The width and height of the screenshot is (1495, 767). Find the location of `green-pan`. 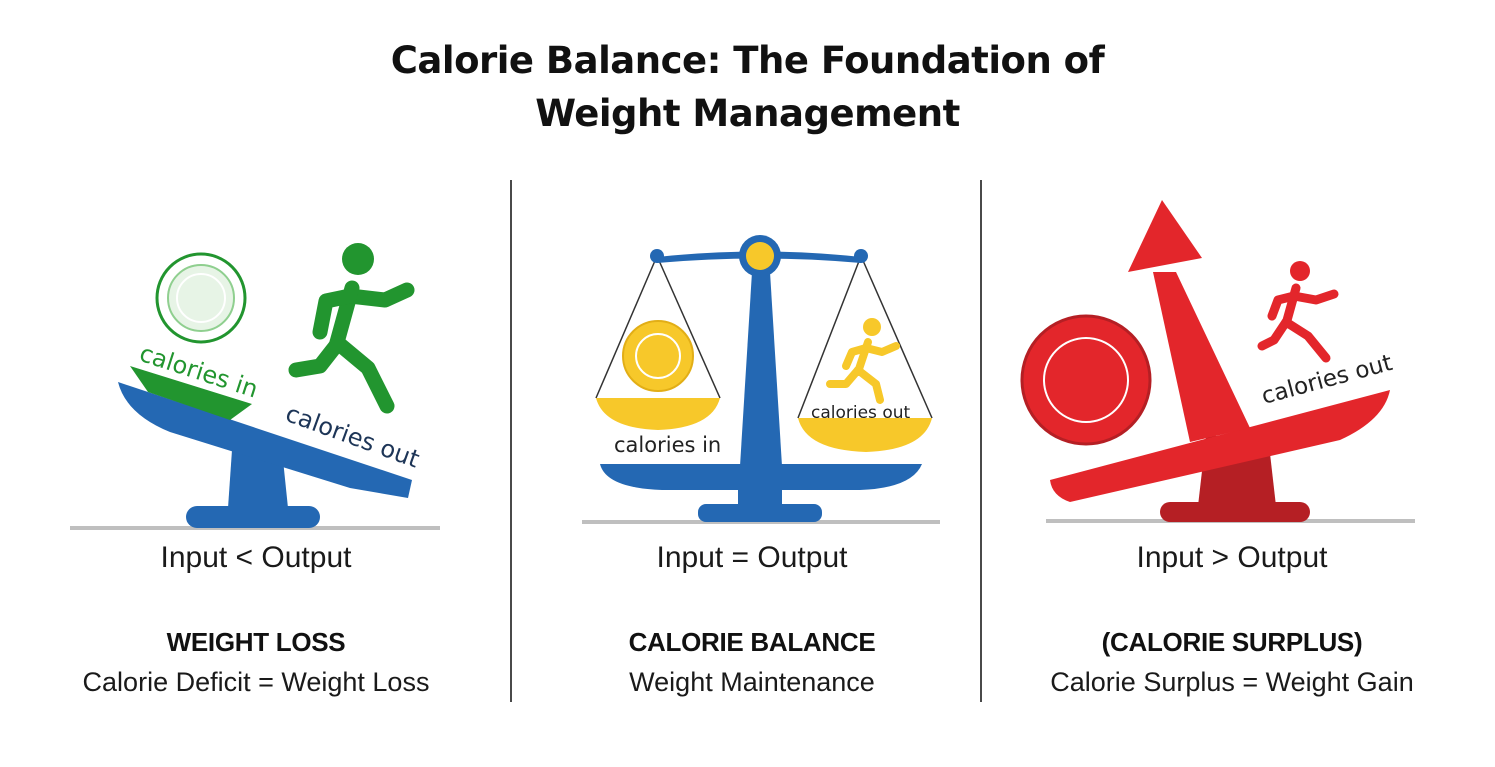

green-pan is located at coordinates (191, 393).